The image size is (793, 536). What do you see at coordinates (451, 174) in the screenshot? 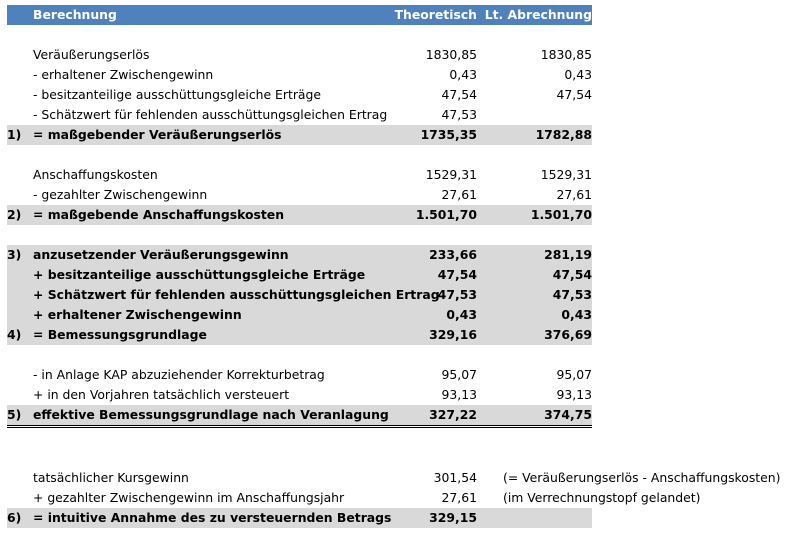
I see `row-theoretisch: 1529,31` at bounding box center [451, 174].